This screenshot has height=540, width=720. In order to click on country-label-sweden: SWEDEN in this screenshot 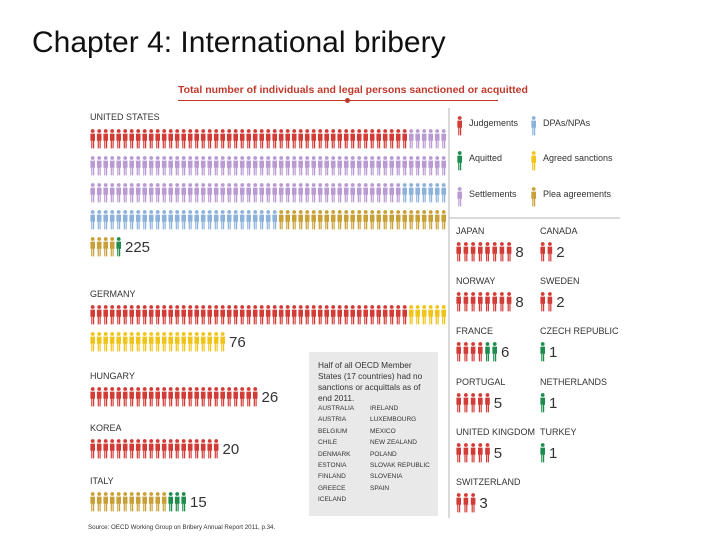, I will do `click(560, 281)`.